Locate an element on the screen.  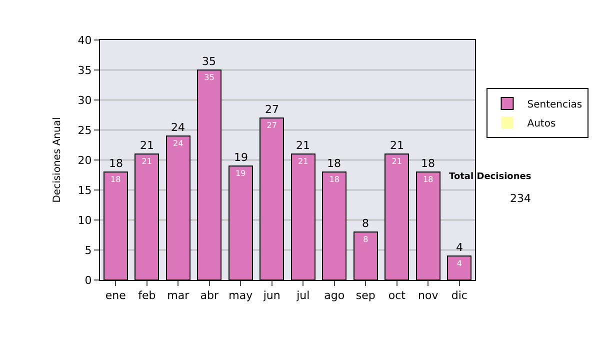
total-label: 35 is located at coordinates (209, 61).